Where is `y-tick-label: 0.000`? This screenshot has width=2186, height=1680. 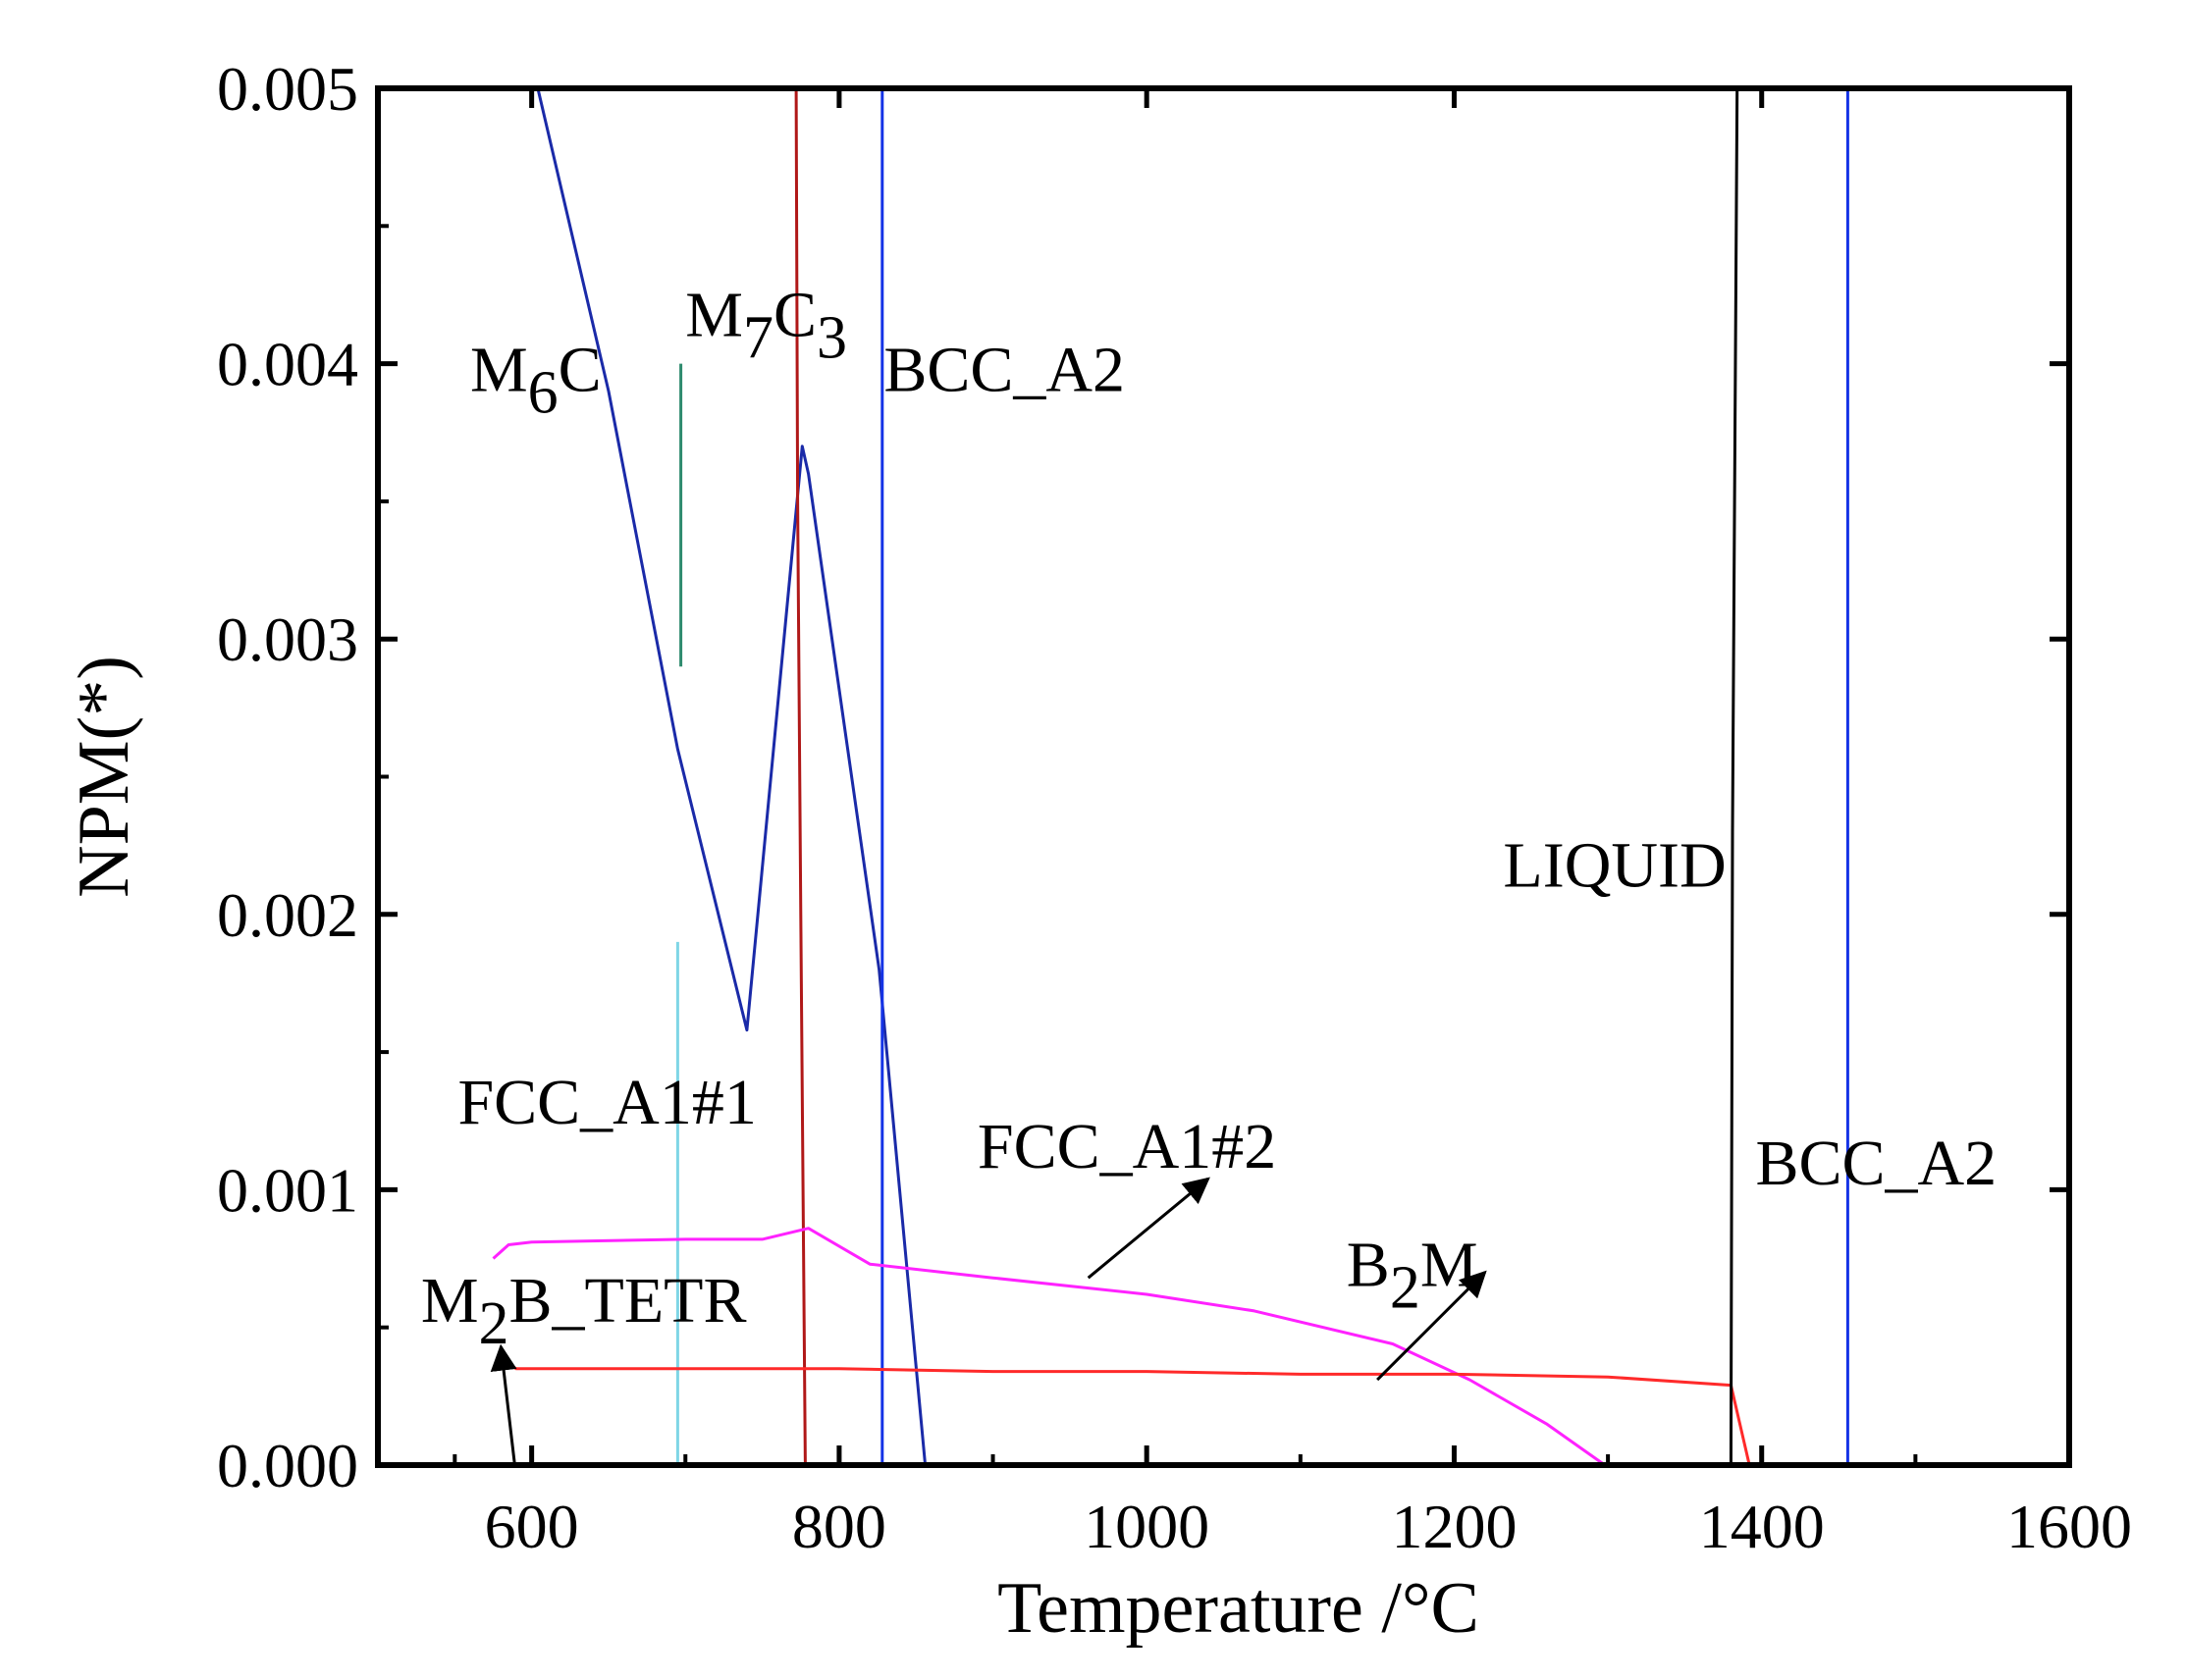
y-tick-label: 0.000 is located at coordinates (288, 1465).